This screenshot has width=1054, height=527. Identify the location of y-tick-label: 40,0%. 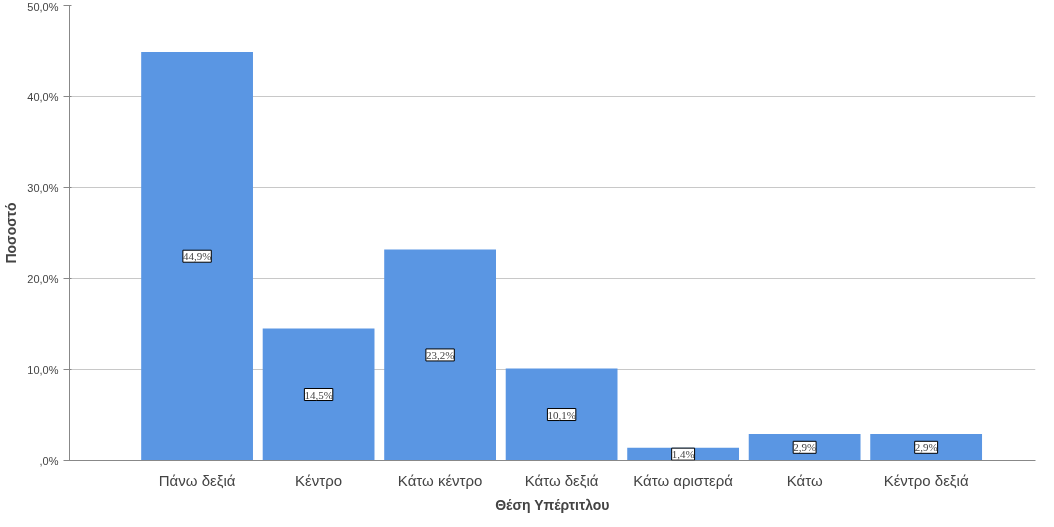
(43, 96).